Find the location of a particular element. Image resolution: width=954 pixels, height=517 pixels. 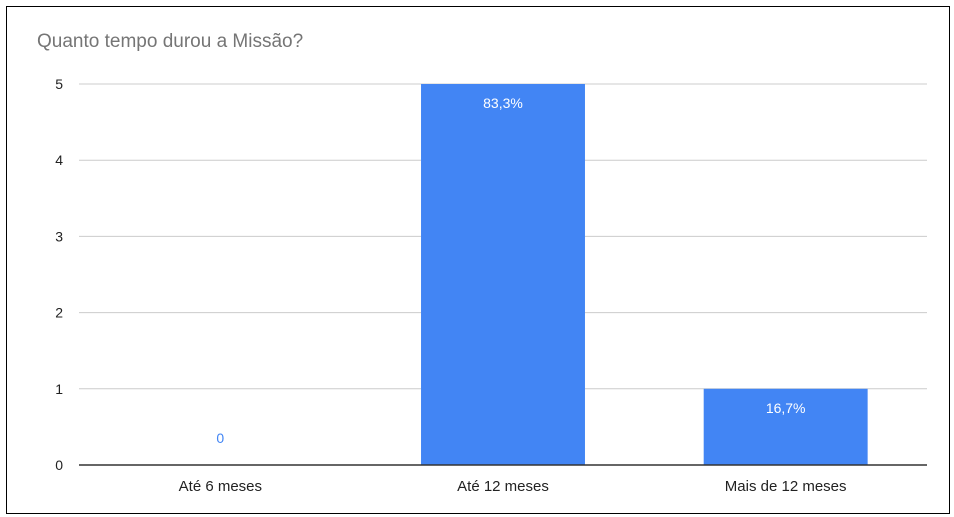

y-tick-label: 0 is located at coordinates (59, 465).